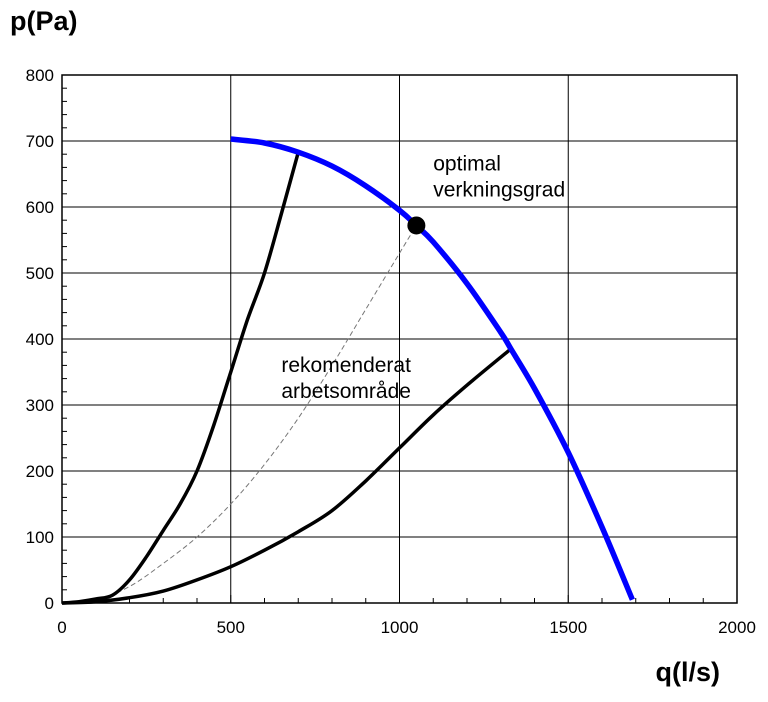  I want to click on y-tick-label: 800, so click(40, 75).